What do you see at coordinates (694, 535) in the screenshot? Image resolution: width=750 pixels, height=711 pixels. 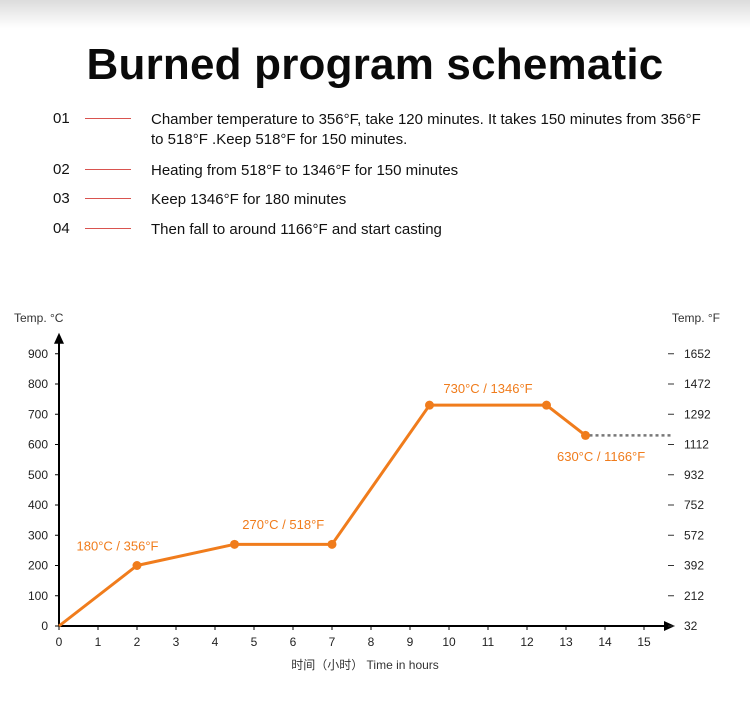 I see `y-tick-label-right: 572` at bounding box center [694, 535].